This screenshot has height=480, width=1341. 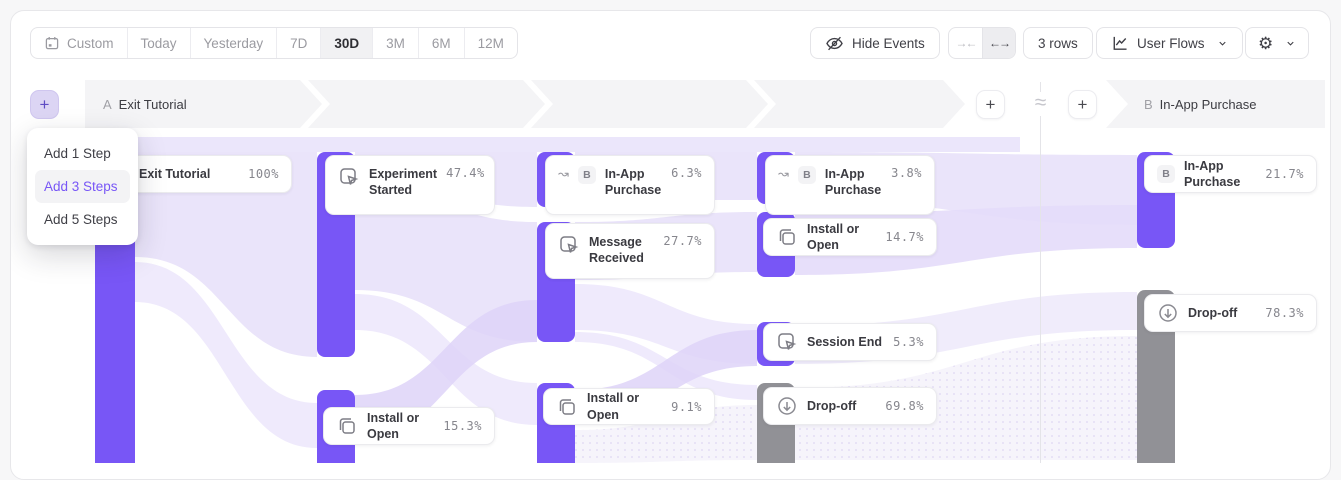 I want to click on node-card-in-app-purchase-3: ↝ B In-App Purchase 3.8%, so click(x=850, y=185).